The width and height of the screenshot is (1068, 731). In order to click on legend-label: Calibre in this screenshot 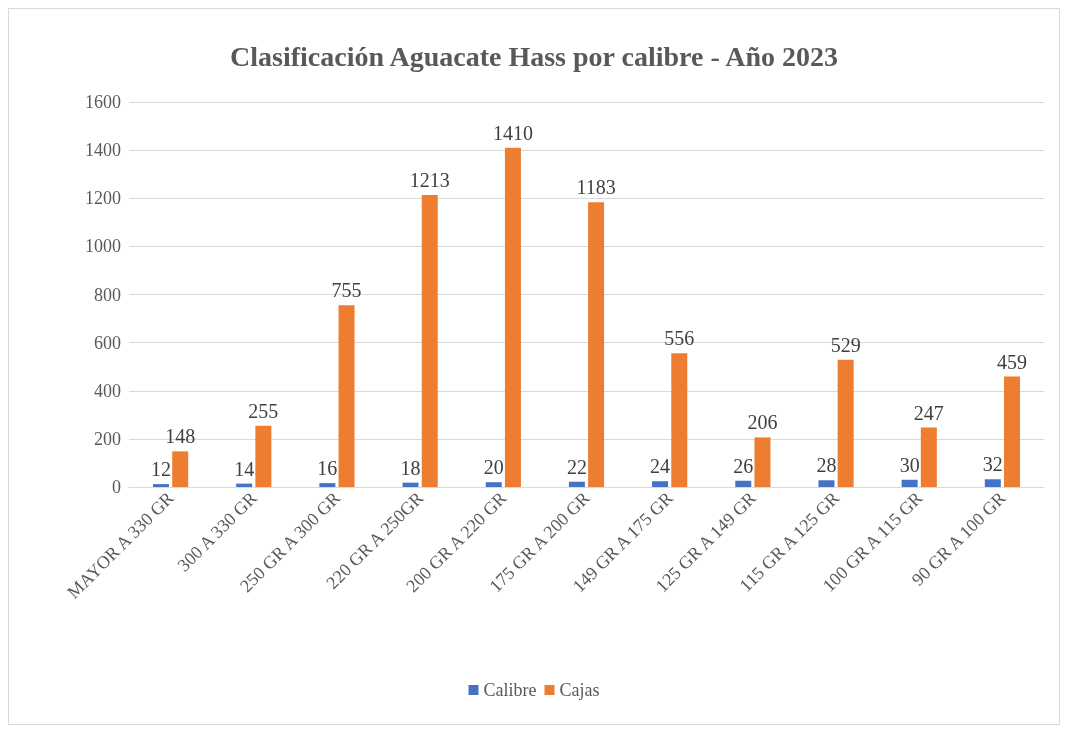, I will do `click(510, 690)`.